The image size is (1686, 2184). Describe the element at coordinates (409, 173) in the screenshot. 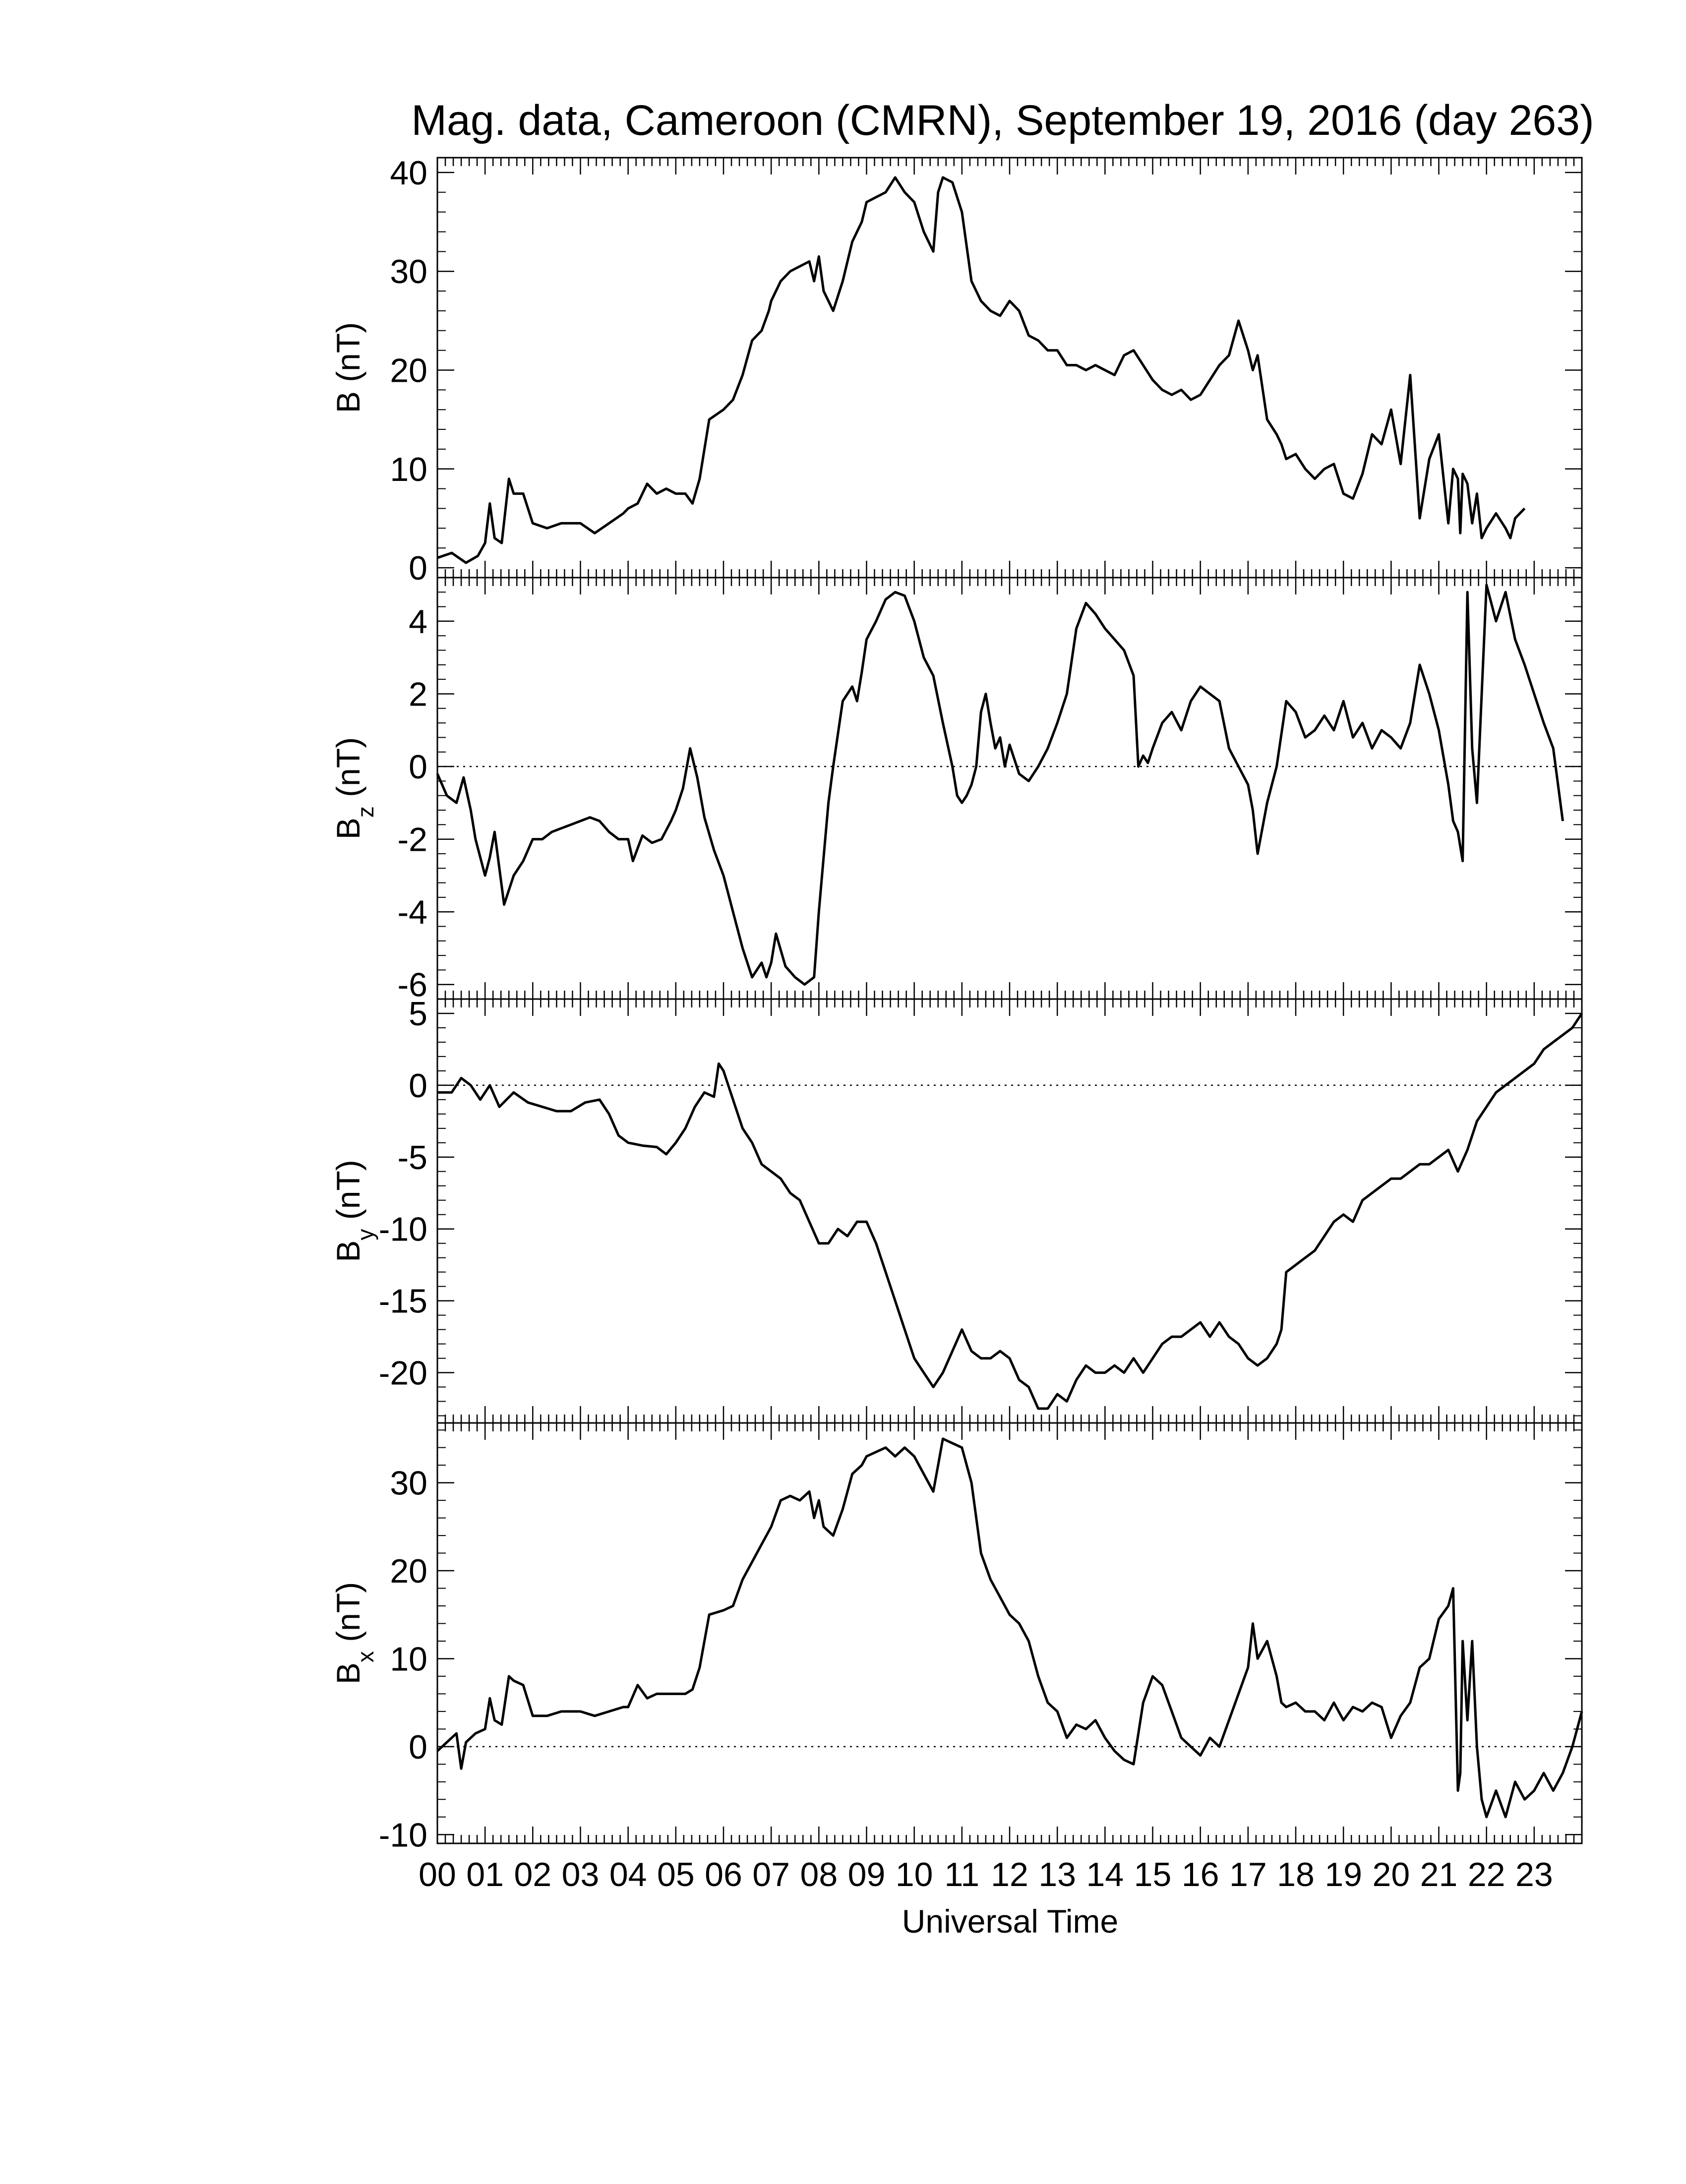

I see `y-tick-label: 40` at that location.